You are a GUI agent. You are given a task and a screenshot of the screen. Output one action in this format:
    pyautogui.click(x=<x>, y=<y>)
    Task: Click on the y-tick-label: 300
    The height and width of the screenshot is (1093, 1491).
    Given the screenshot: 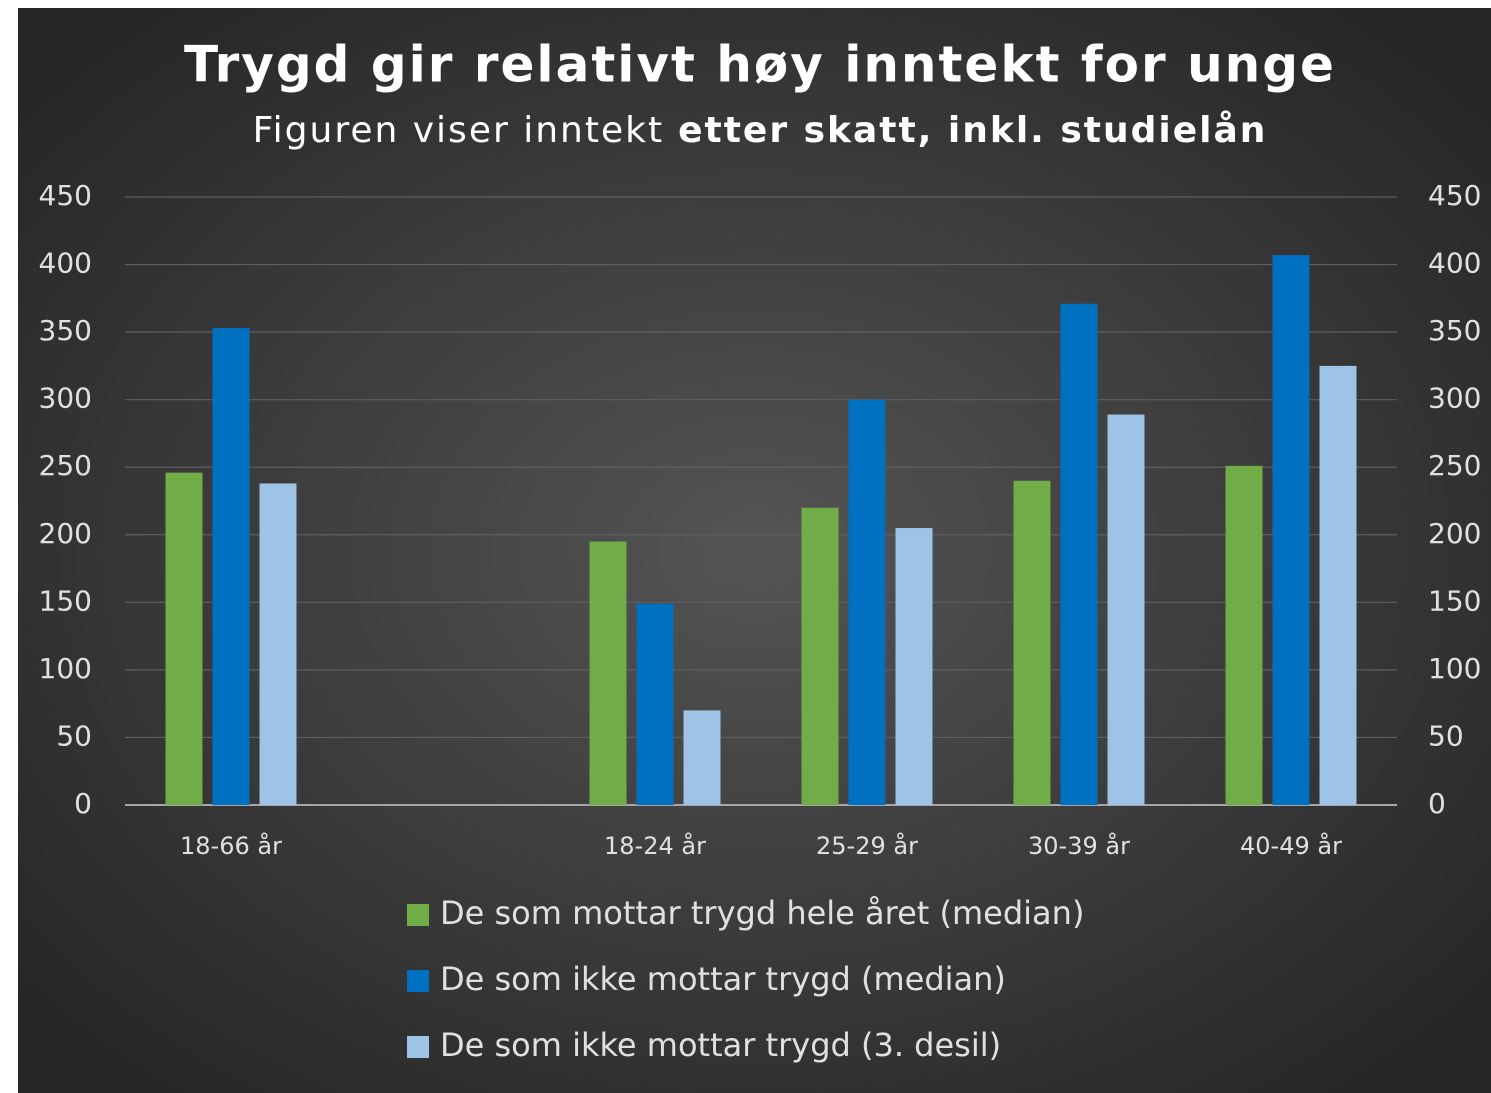 What is the action you would take?
    pyautogui.click(x=65, y=398)
    